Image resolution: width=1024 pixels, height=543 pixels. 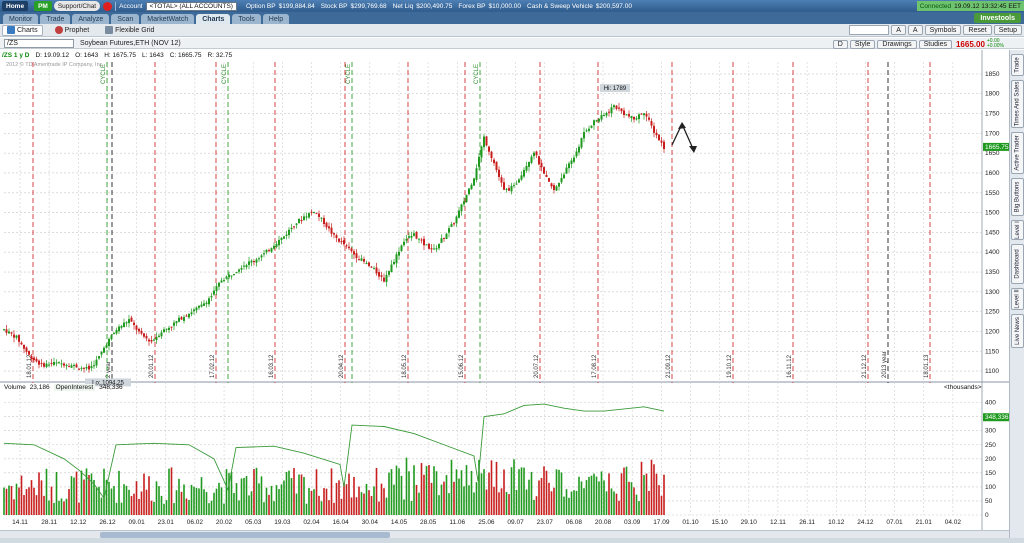 I want to click on symbol-input: /ZS, so click(x=39, y=43).